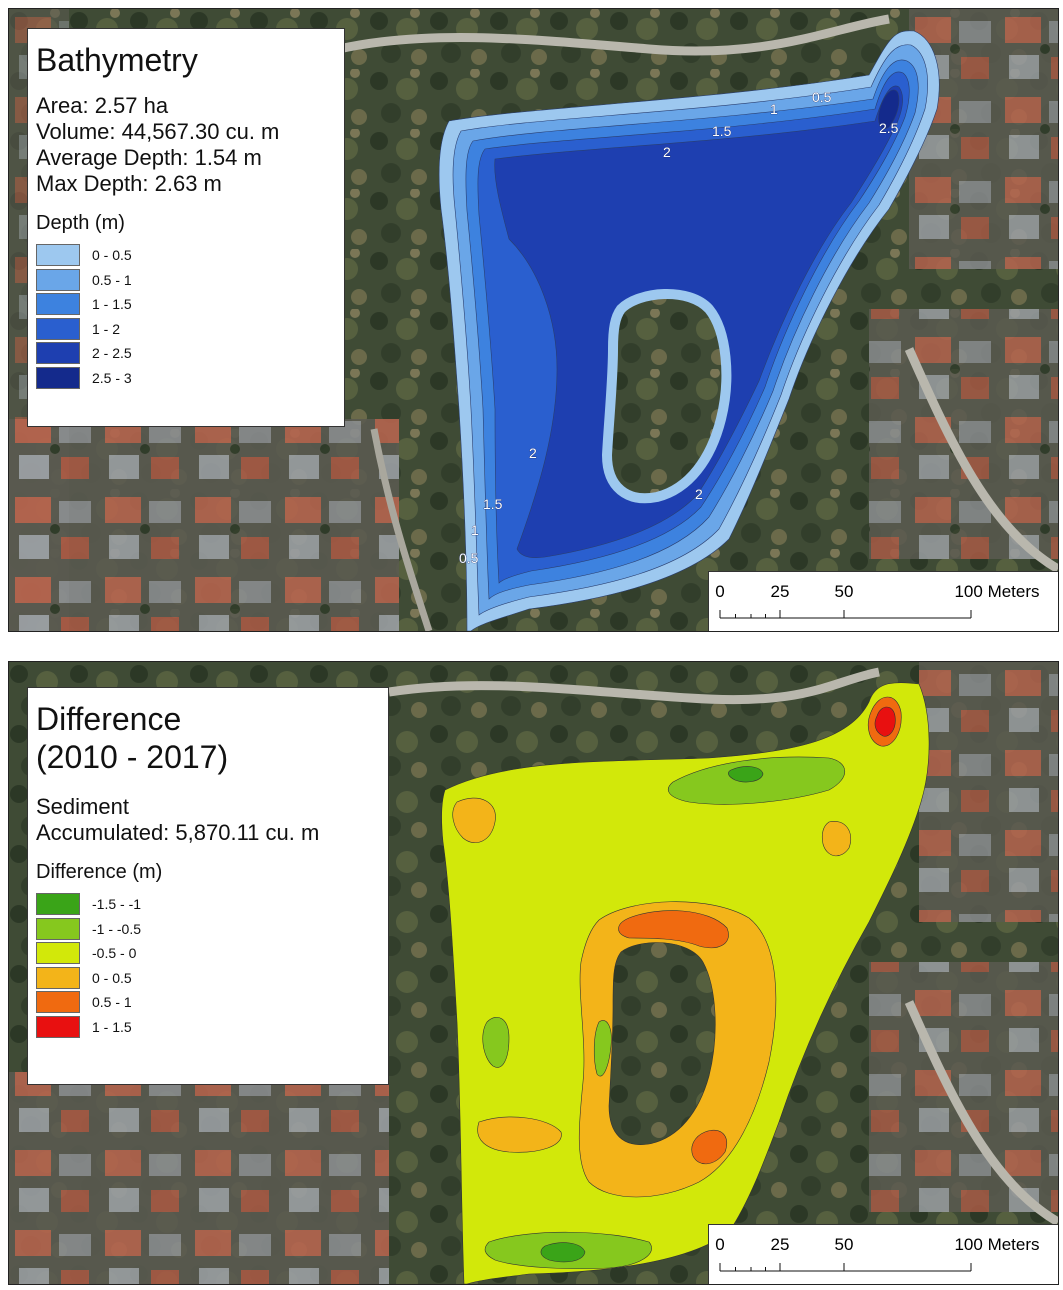 Image resolution: width=1063 pixels, height=1290 pixels. Describe the element at coordinates (889, 109) in the screenshot. I see `depth-zone-2.5-3` at that location.